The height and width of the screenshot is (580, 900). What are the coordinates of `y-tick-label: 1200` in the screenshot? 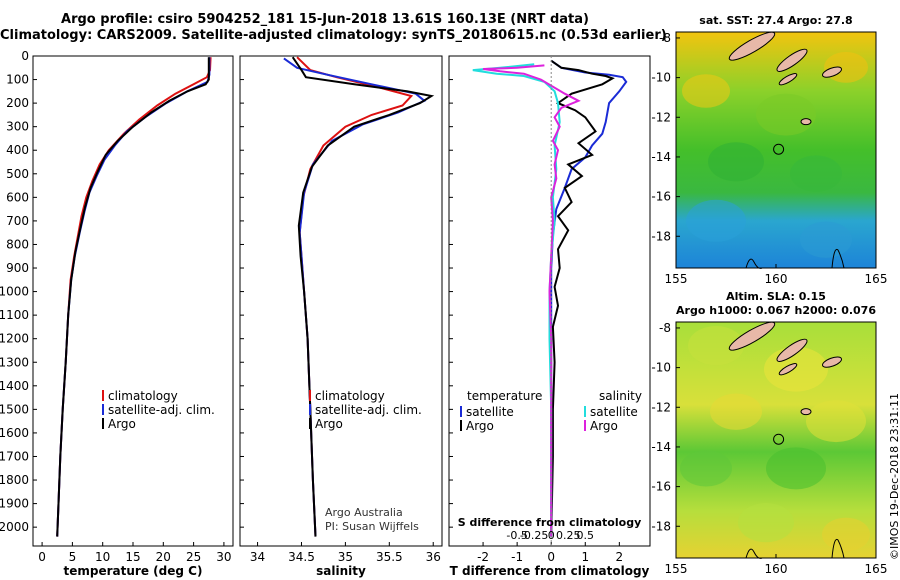 It's located at (14, 339).